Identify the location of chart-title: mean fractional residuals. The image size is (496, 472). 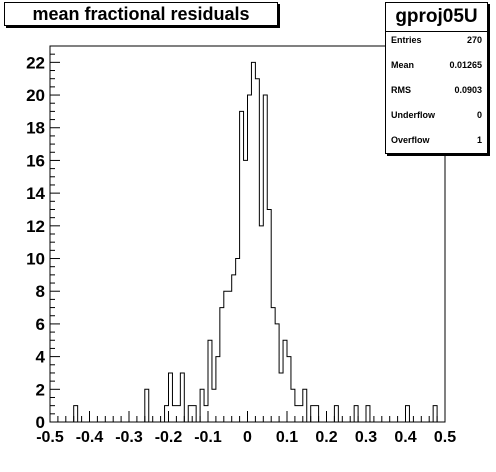
(141, 14).